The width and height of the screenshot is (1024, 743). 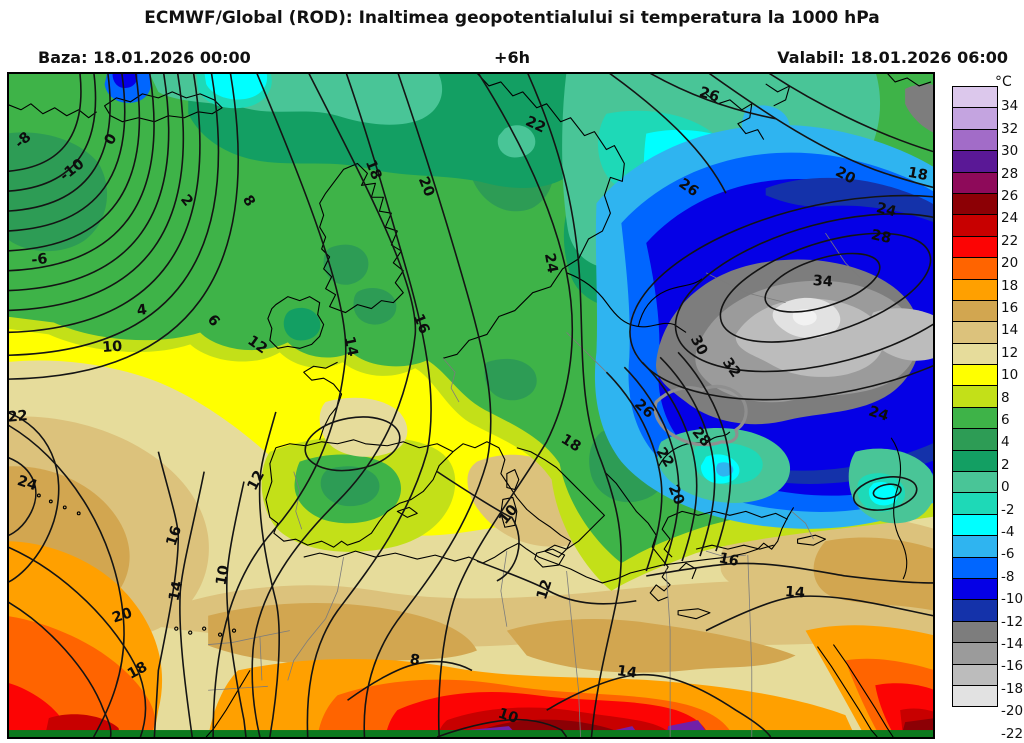 I want to click on temperature-scale, so click(x=975, y=397).